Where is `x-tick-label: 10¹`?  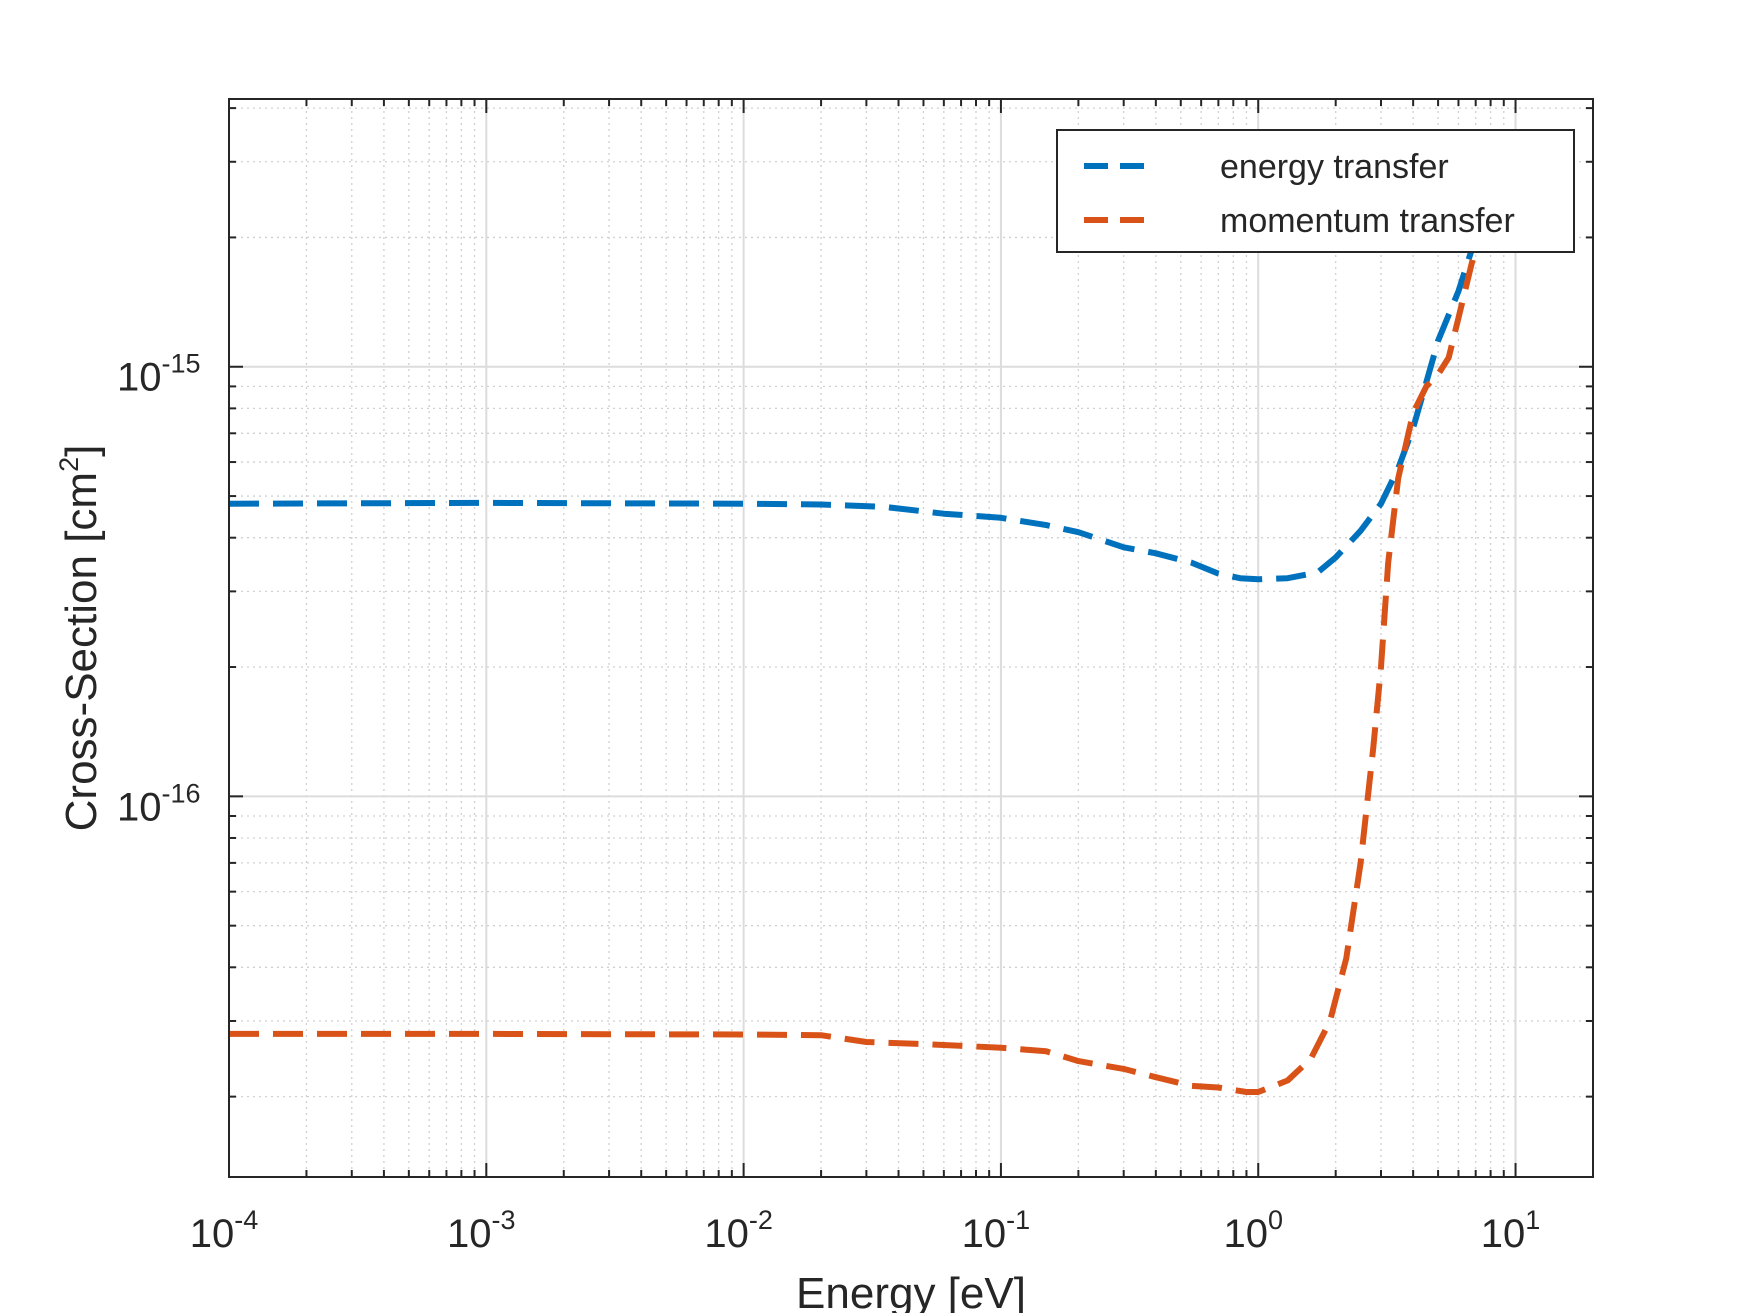 x-tick-label: 10¹ is located at coordinates (1511, 1230).